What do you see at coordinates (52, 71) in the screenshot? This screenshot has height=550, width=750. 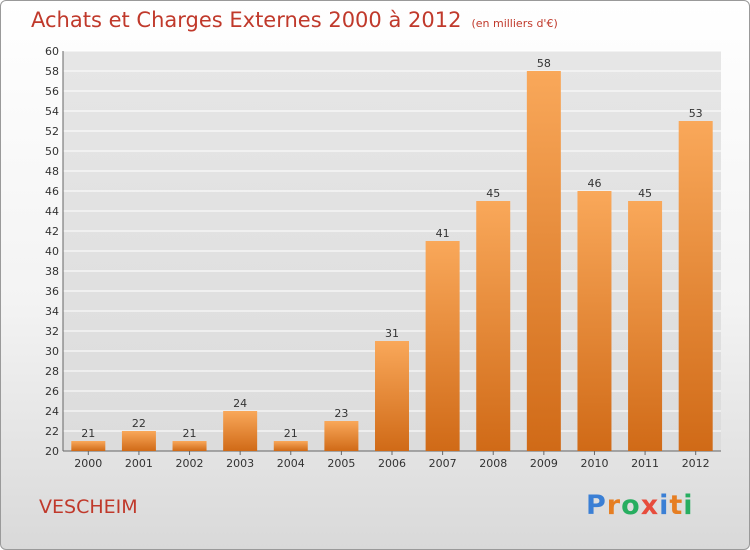 I see `y-tick-label: 58` at bounding box center [52, 71].